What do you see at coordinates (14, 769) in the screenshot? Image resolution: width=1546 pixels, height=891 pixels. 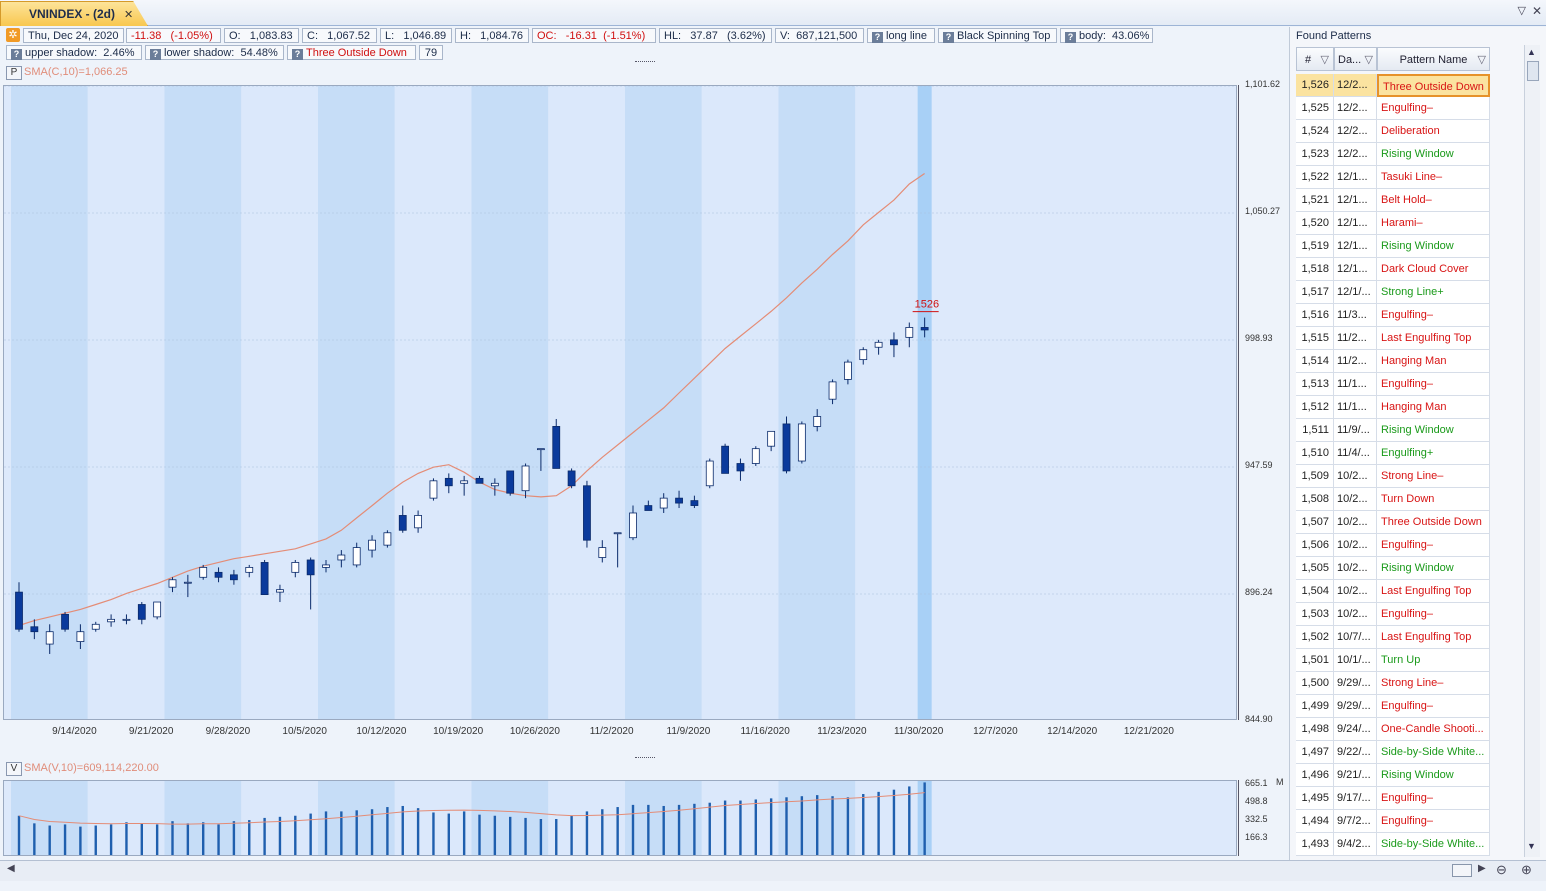 I see `volume-pane-tag: V` at bounding box center [14, 769].